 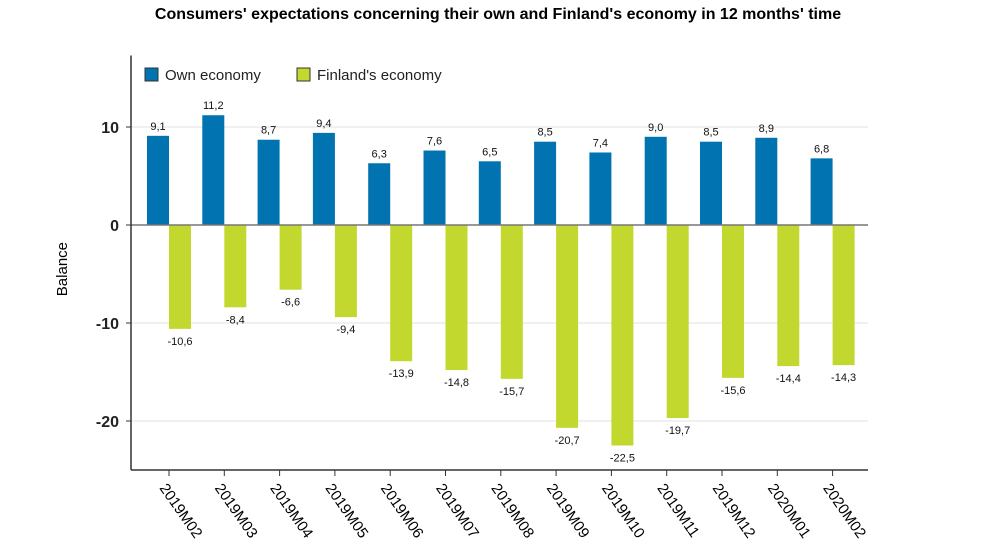 What do you see at coordinates (268, 131) in the screenshot?
I see `data-label: 8,7` at bounding box center [268, 131].